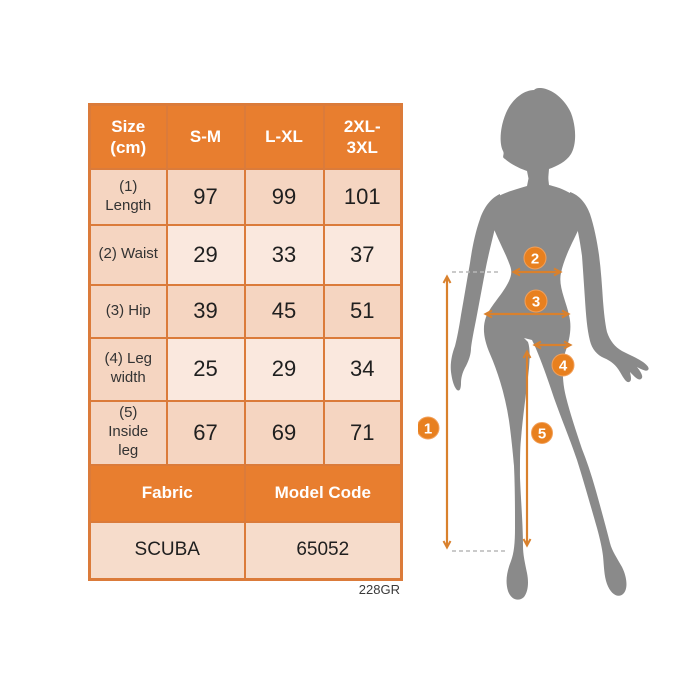 This screenshot has height=700, width=700. I want to click on hip-s-m: 39, so click(205, 311).